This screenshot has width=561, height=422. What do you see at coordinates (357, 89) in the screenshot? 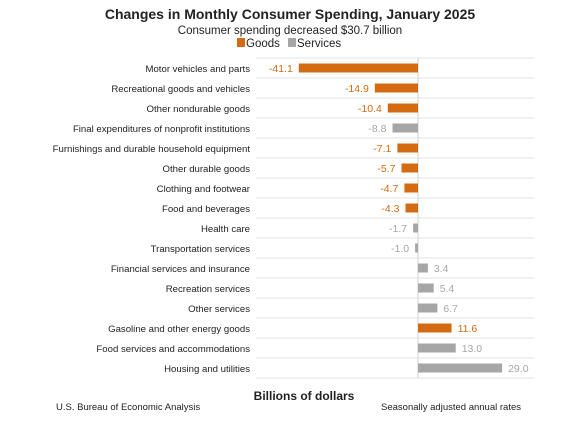
I see `value-label: -14.9` at bounding box center [357, 89].